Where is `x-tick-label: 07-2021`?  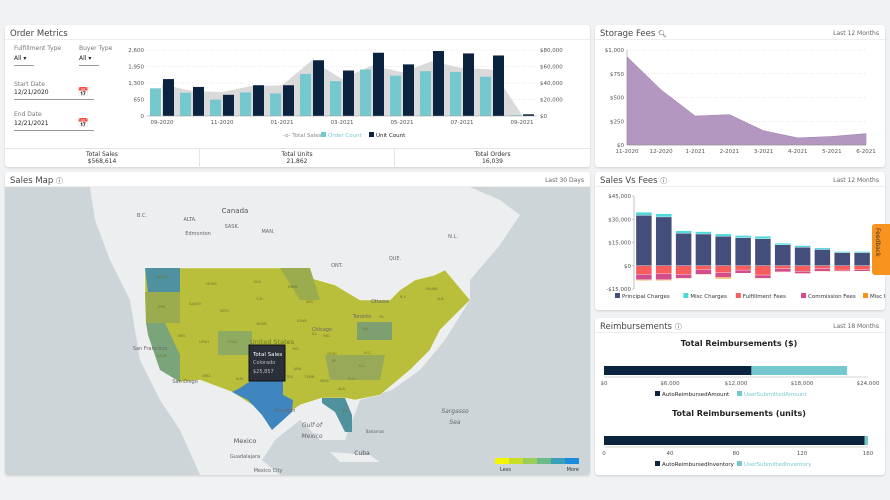 x-tick-label: 07-2021 is located at coordinates (462, 123).